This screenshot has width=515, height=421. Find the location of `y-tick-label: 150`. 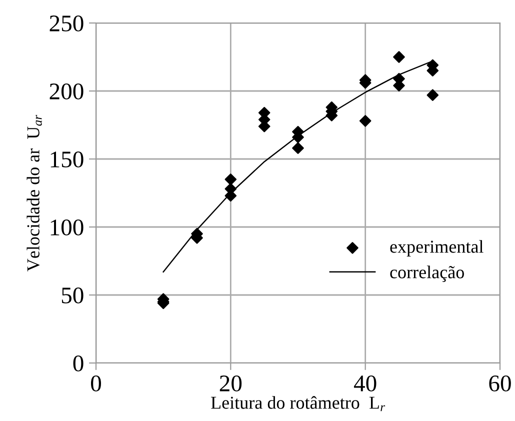

y-tick-label: 150 is located at coordinates (67, 159).